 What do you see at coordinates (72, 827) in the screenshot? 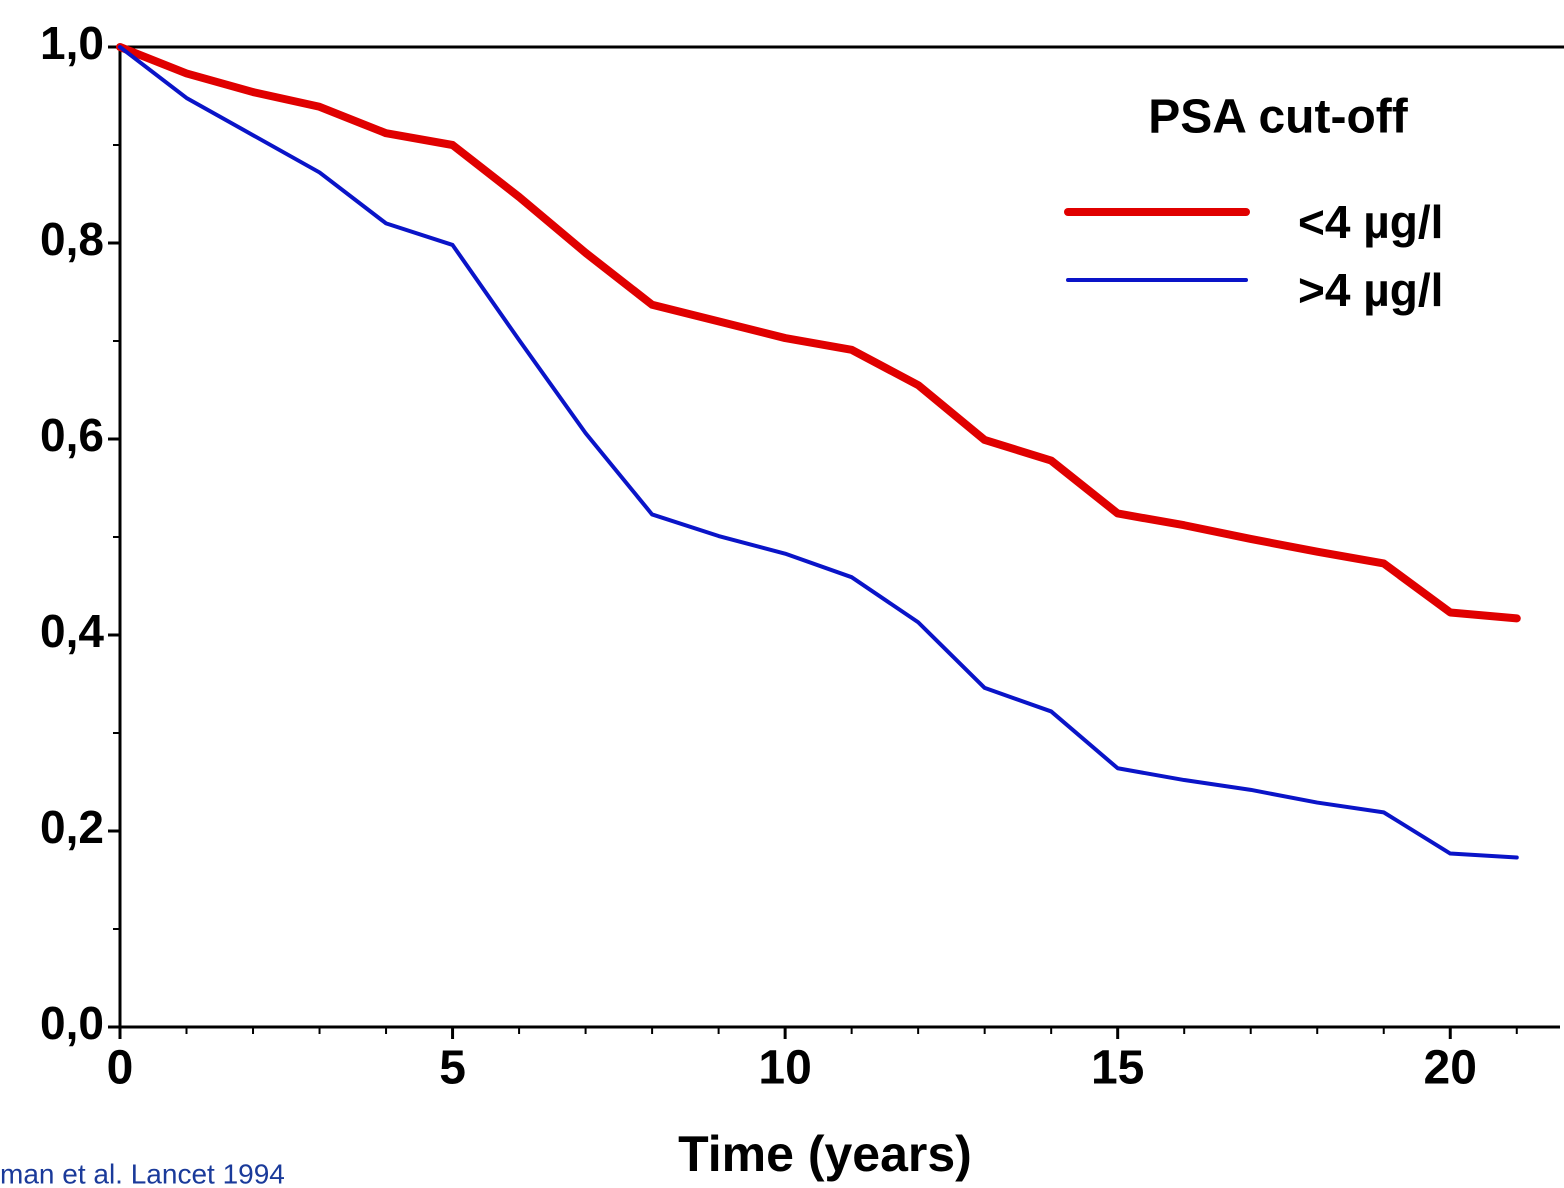
I see `y-tick-label: 0,2` at bounding box center [72, 827].